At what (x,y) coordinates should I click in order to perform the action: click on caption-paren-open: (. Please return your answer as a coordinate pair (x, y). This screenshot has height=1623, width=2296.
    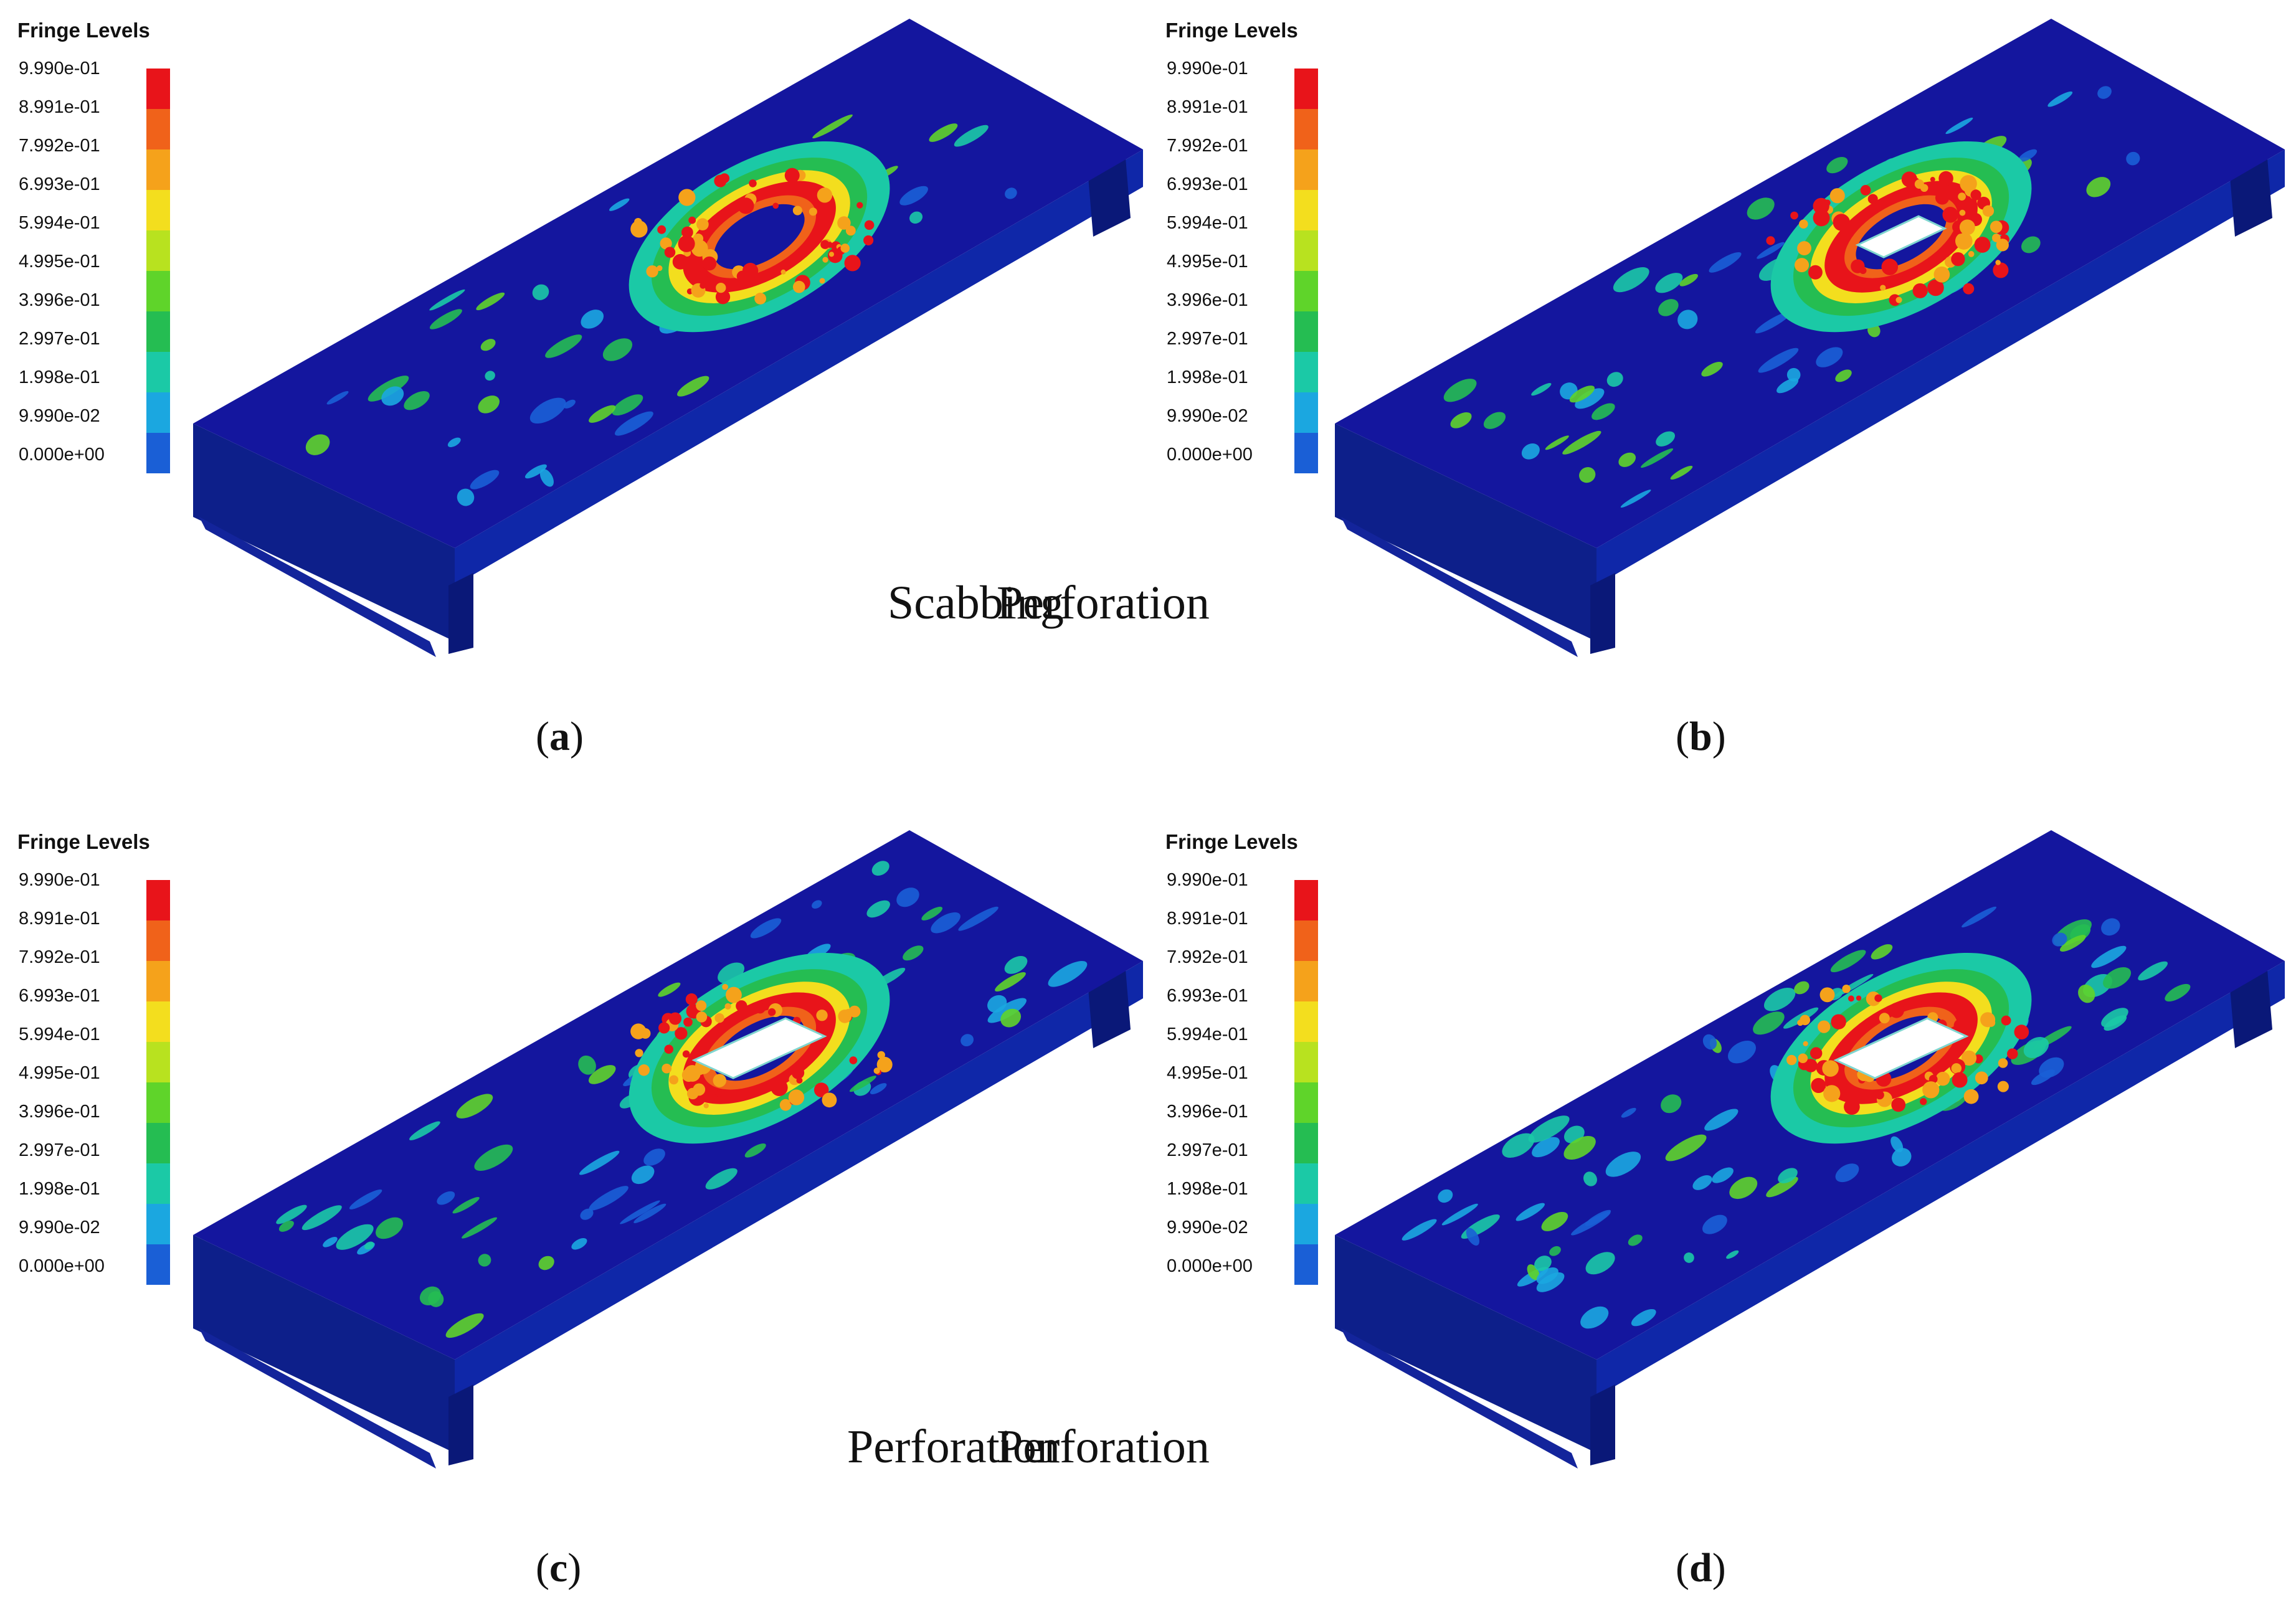
    Looking at the image, I should click on (1682, 736).